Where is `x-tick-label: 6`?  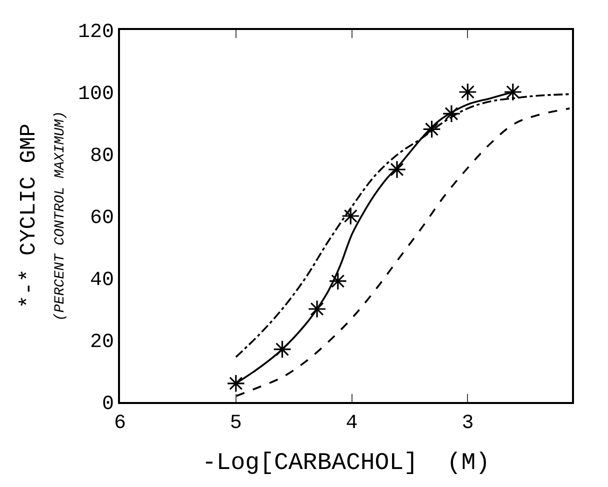 x-tick-label: 6 is located at coordinates (120, 423).